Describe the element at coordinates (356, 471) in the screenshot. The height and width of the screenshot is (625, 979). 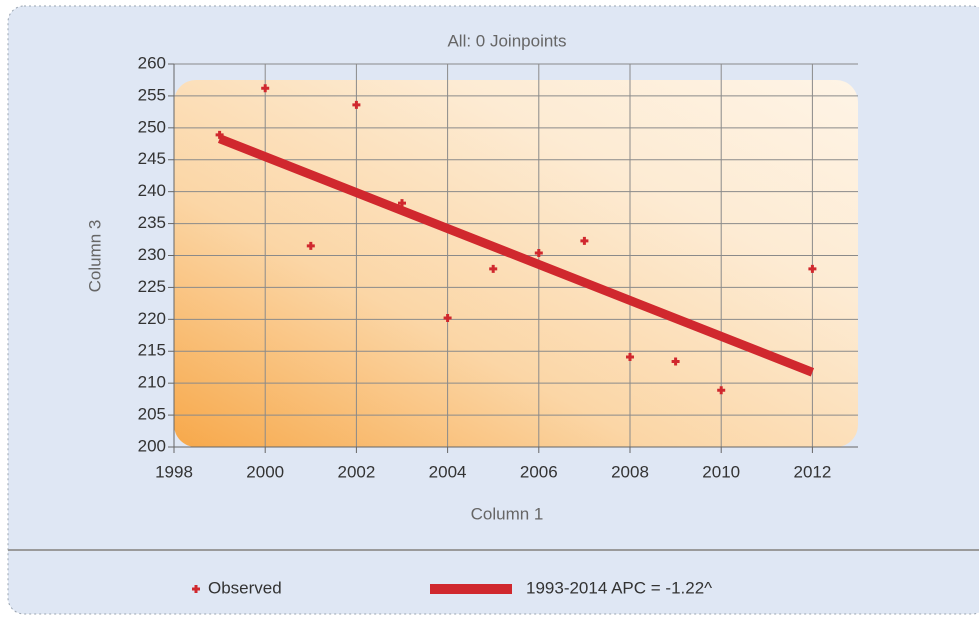
I see `x-tick-label: 2002` at that location.